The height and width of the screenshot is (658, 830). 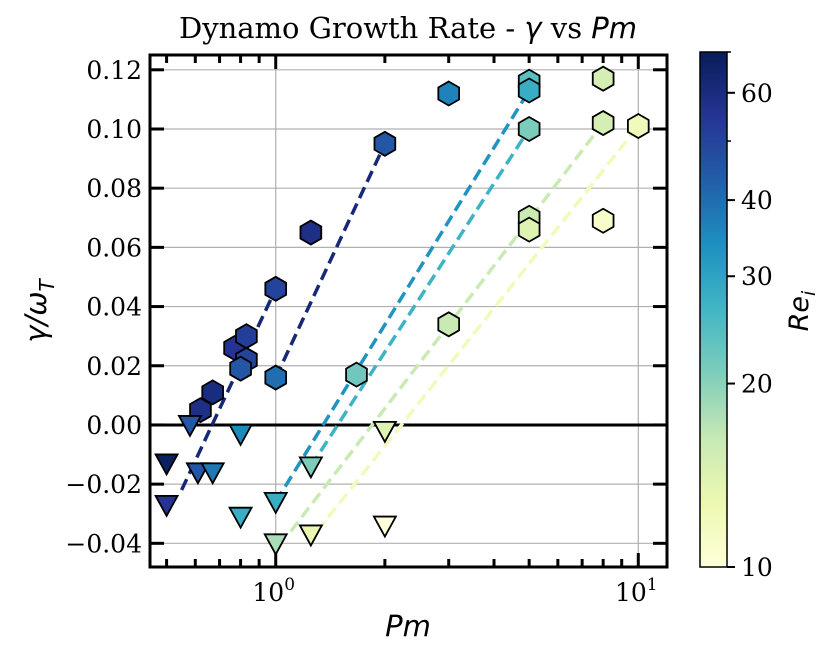 What do you see at coordinates (114, 129) in the screenshot?
I see `y-tick-label: 0.10` at bounding box center [114, 129].